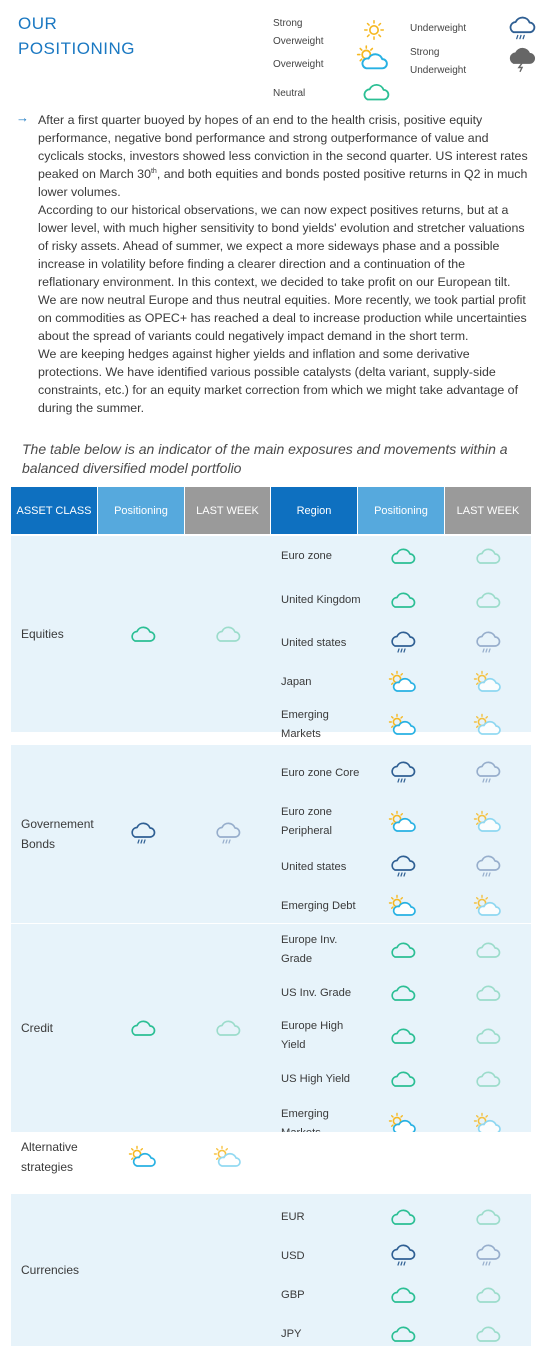 This screenshot has height=1360, width=550. I want to click on region-label: Emerging Debt, so click(318, 905).